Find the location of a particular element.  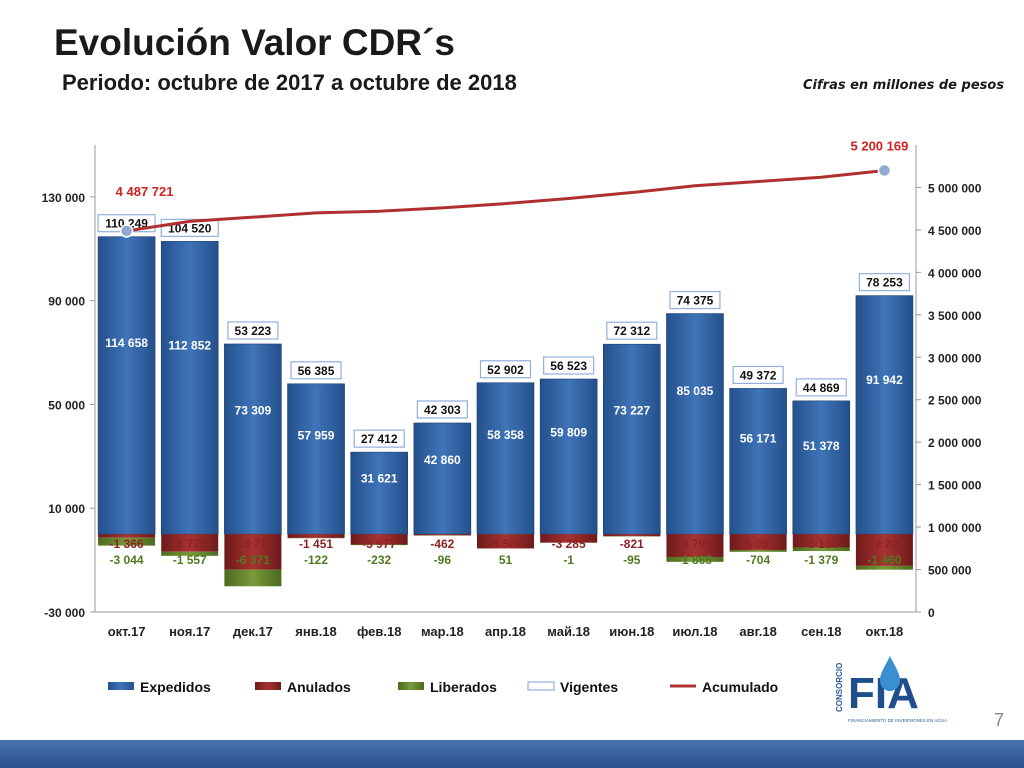

y2-tick-label: 4 000 000 is located at coordinates (955, 273).